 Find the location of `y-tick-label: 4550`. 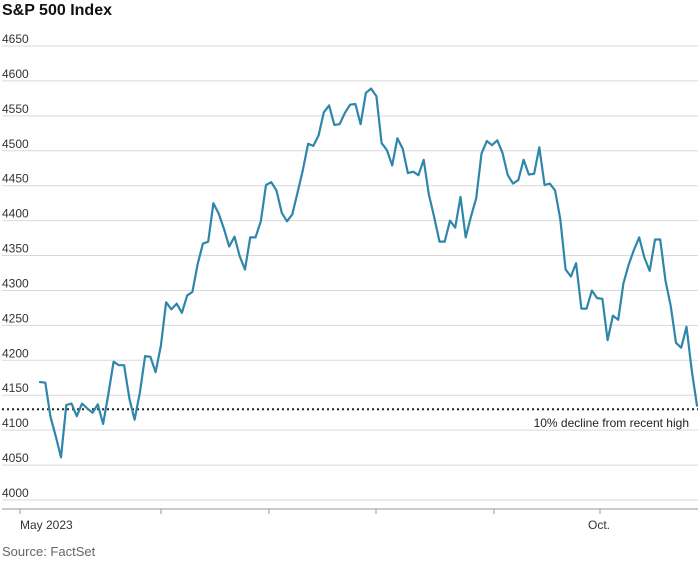

y-tick-label: 4550 is located at coordinates (15, 109).